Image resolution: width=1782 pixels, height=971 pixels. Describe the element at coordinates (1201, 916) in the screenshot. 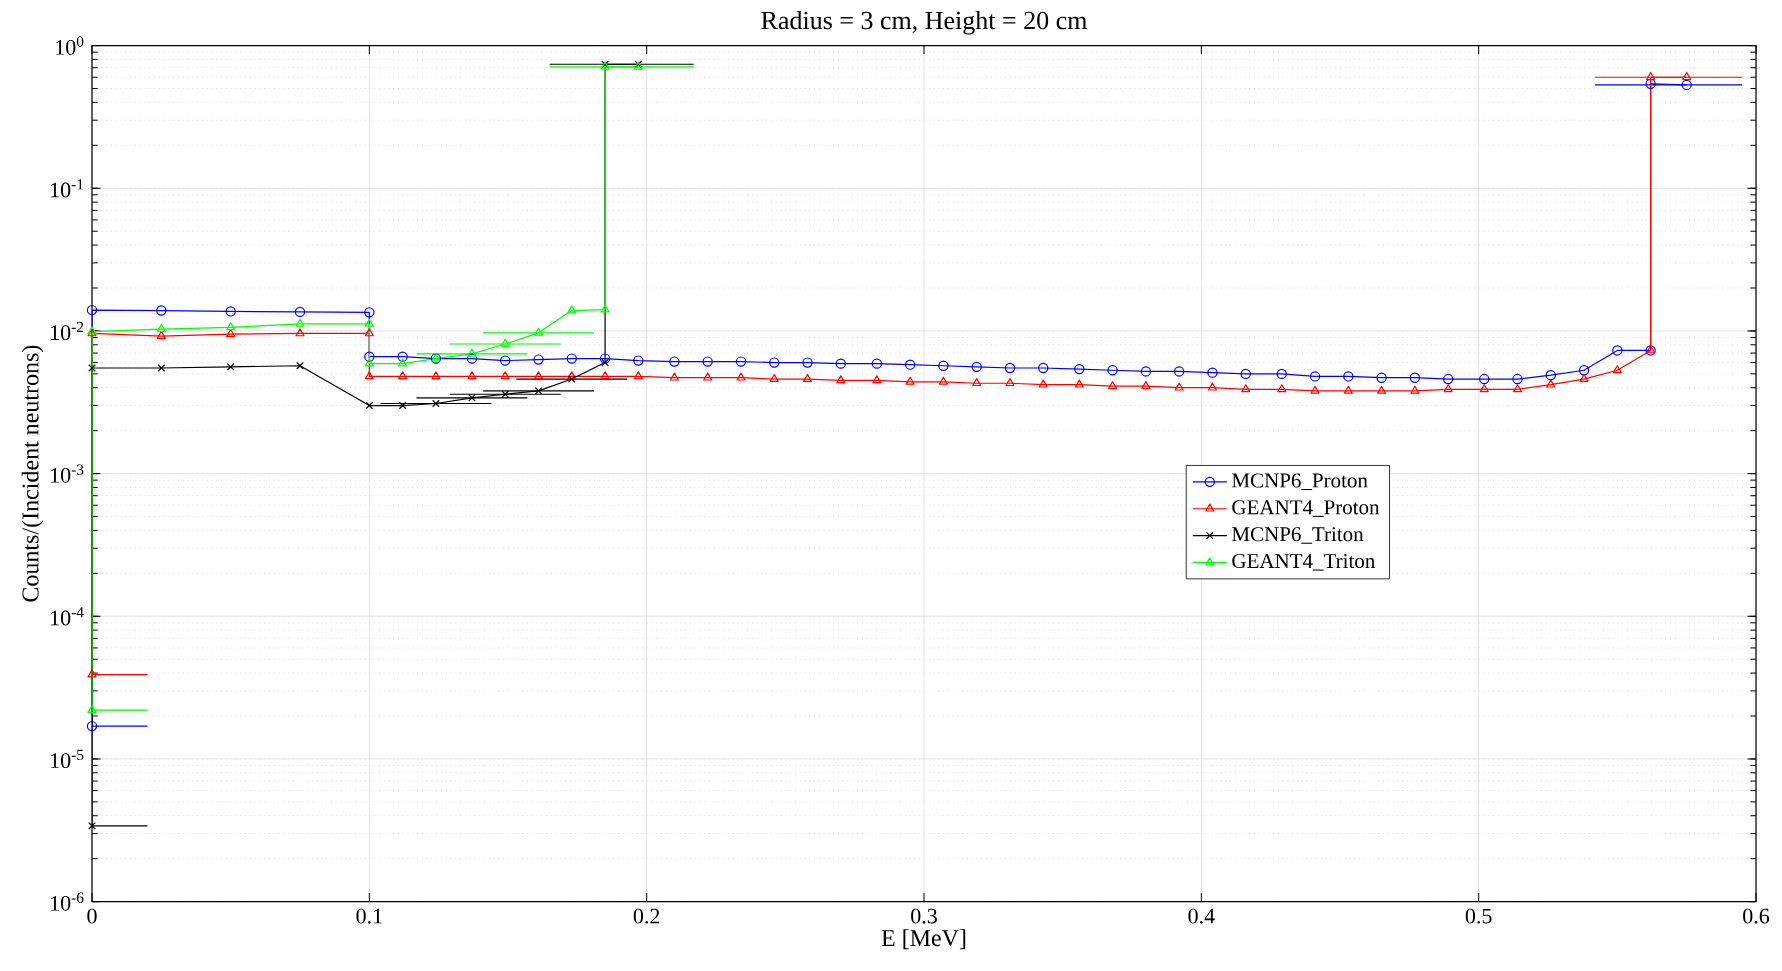

I see `x-tick-label: 0.4` at that location.